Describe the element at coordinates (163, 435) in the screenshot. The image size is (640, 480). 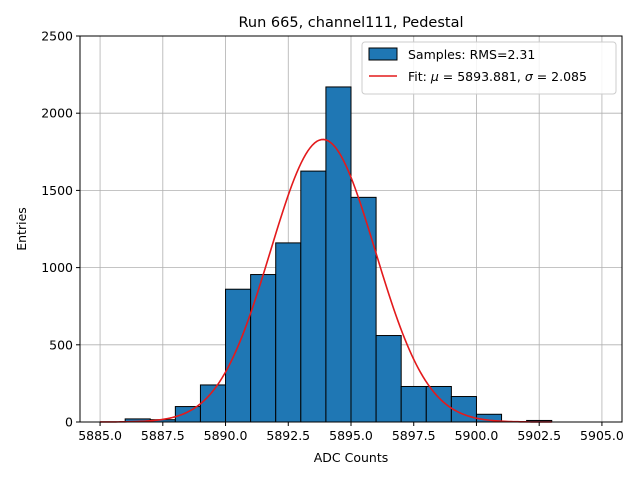
I see `x-tick-label: 5887.5` at that location.